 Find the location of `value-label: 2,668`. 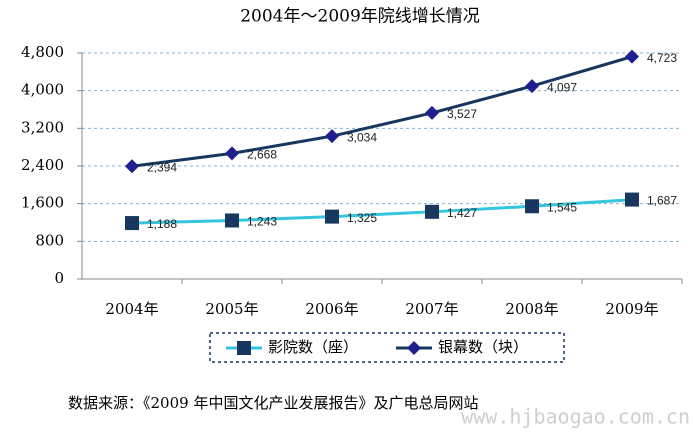

value-label: 2,668 is located at coordinates (262, 155).